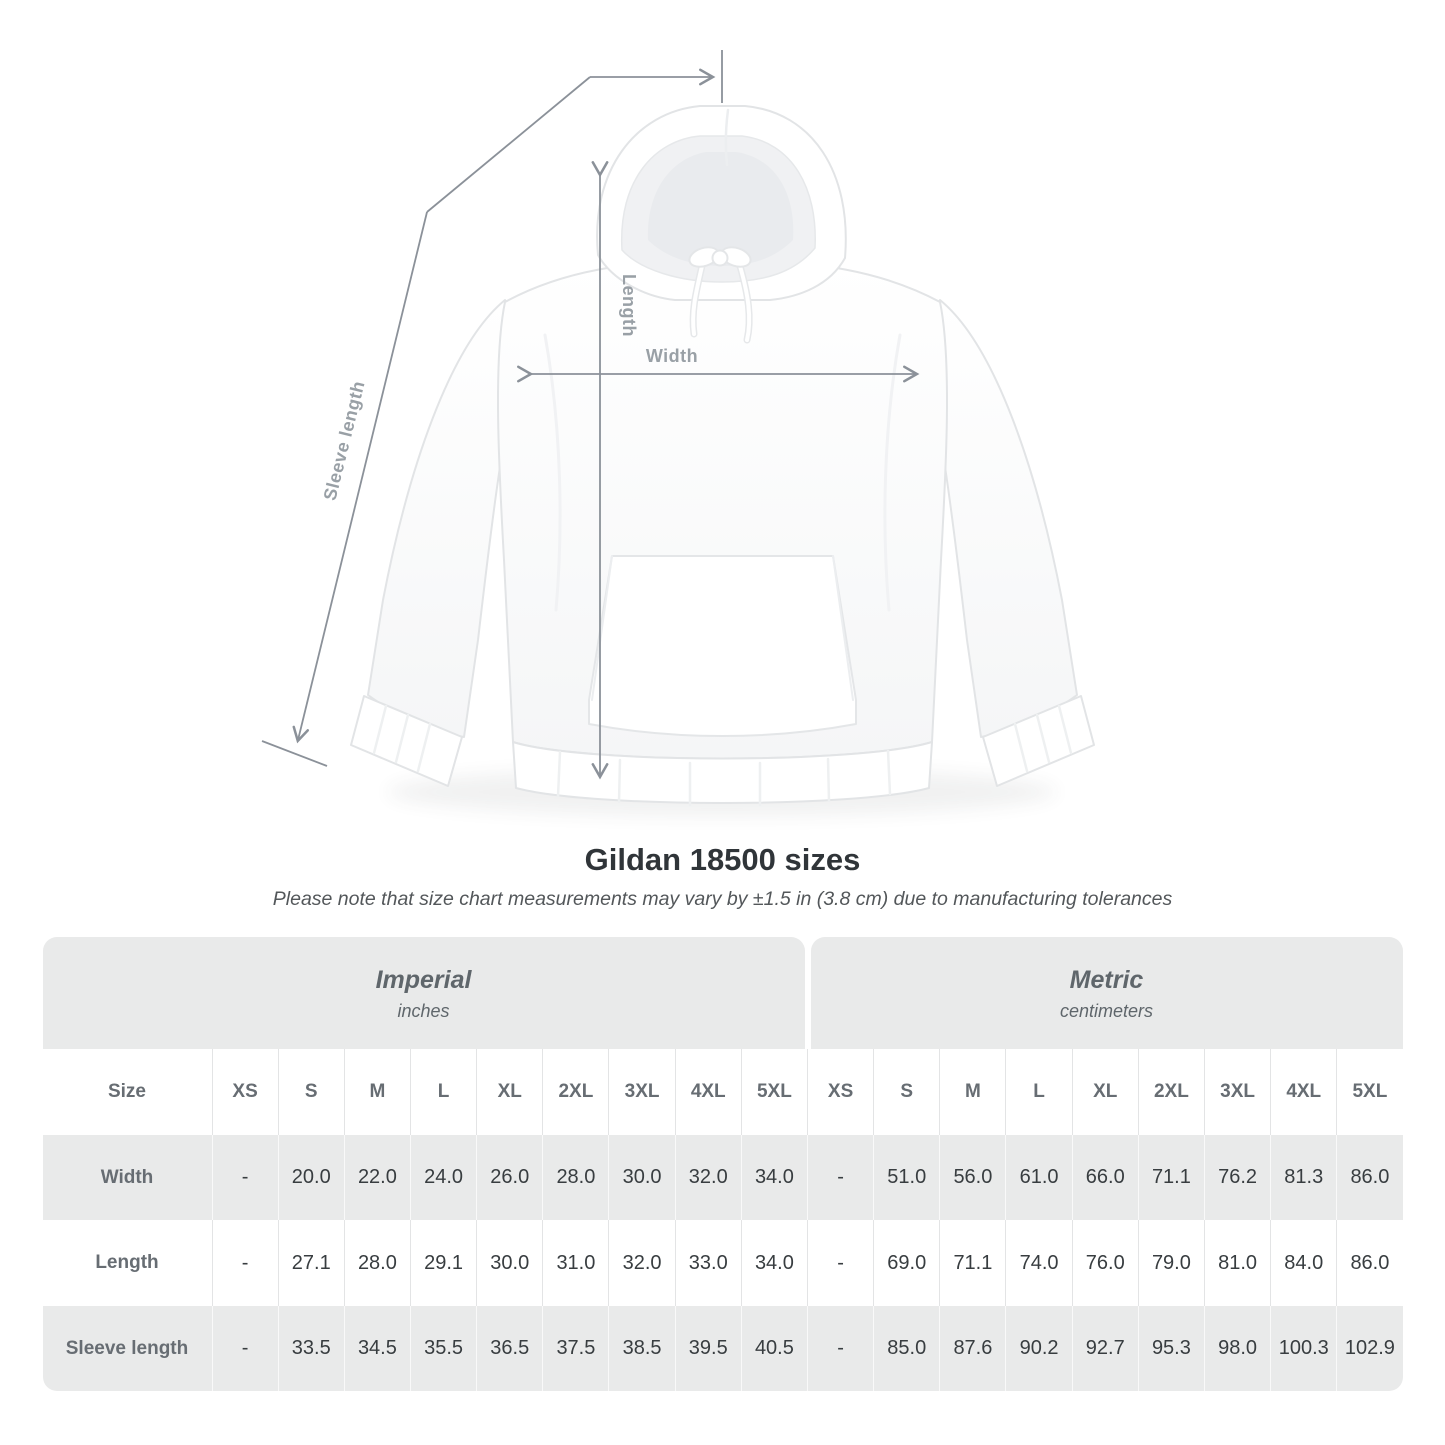  What do you see at coordinates (127, 1177) in the screenshot?
I see `width-row-label: Width` at bounding box center [127, 1177].